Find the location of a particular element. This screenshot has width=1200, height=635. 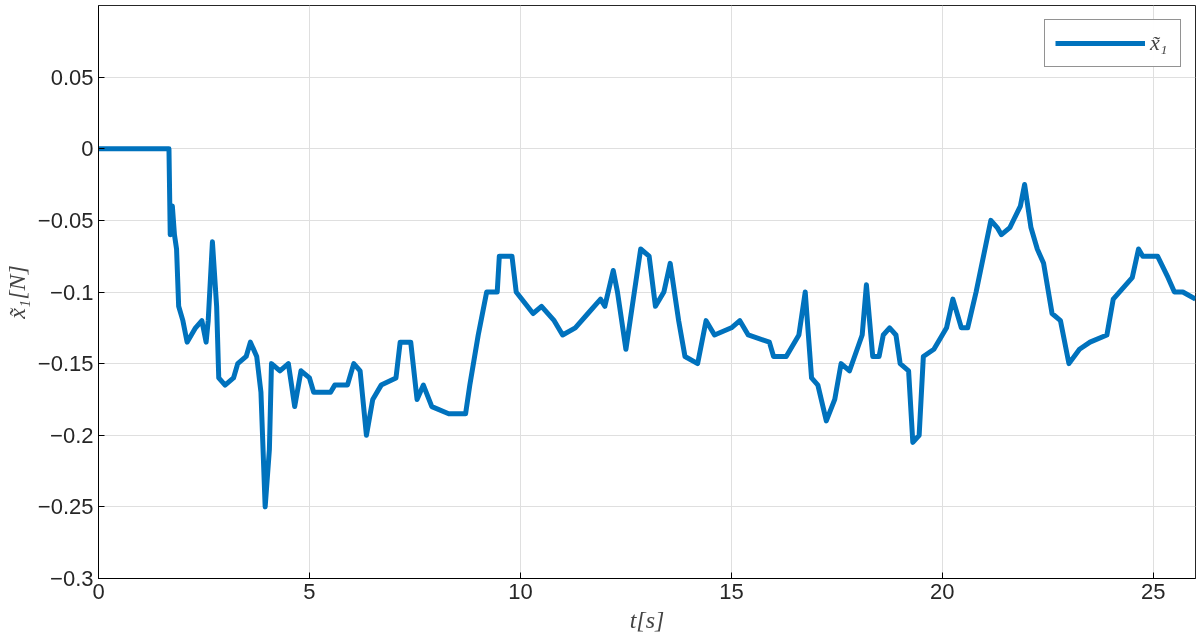

y-tick-label: −0.15 is located at coordinates (65, 364).